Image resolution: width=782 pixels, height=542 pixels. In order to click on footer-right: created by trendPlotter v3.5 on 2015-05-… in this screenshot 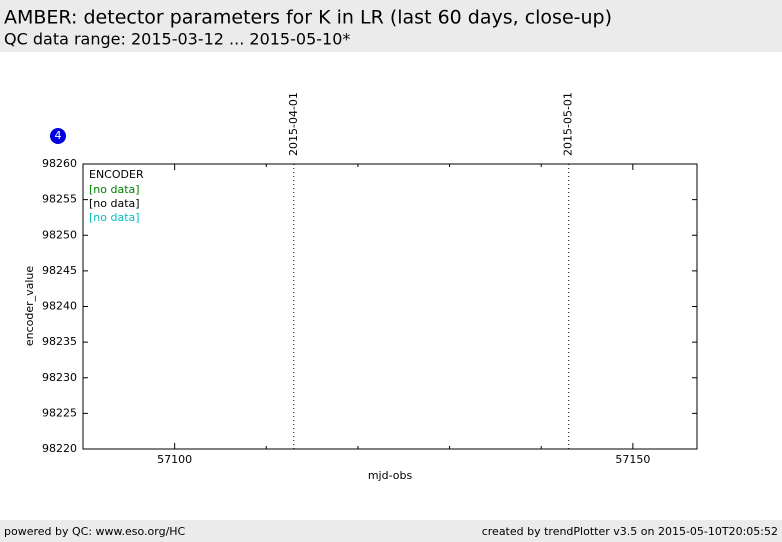, I will do `click(630, 531)`.